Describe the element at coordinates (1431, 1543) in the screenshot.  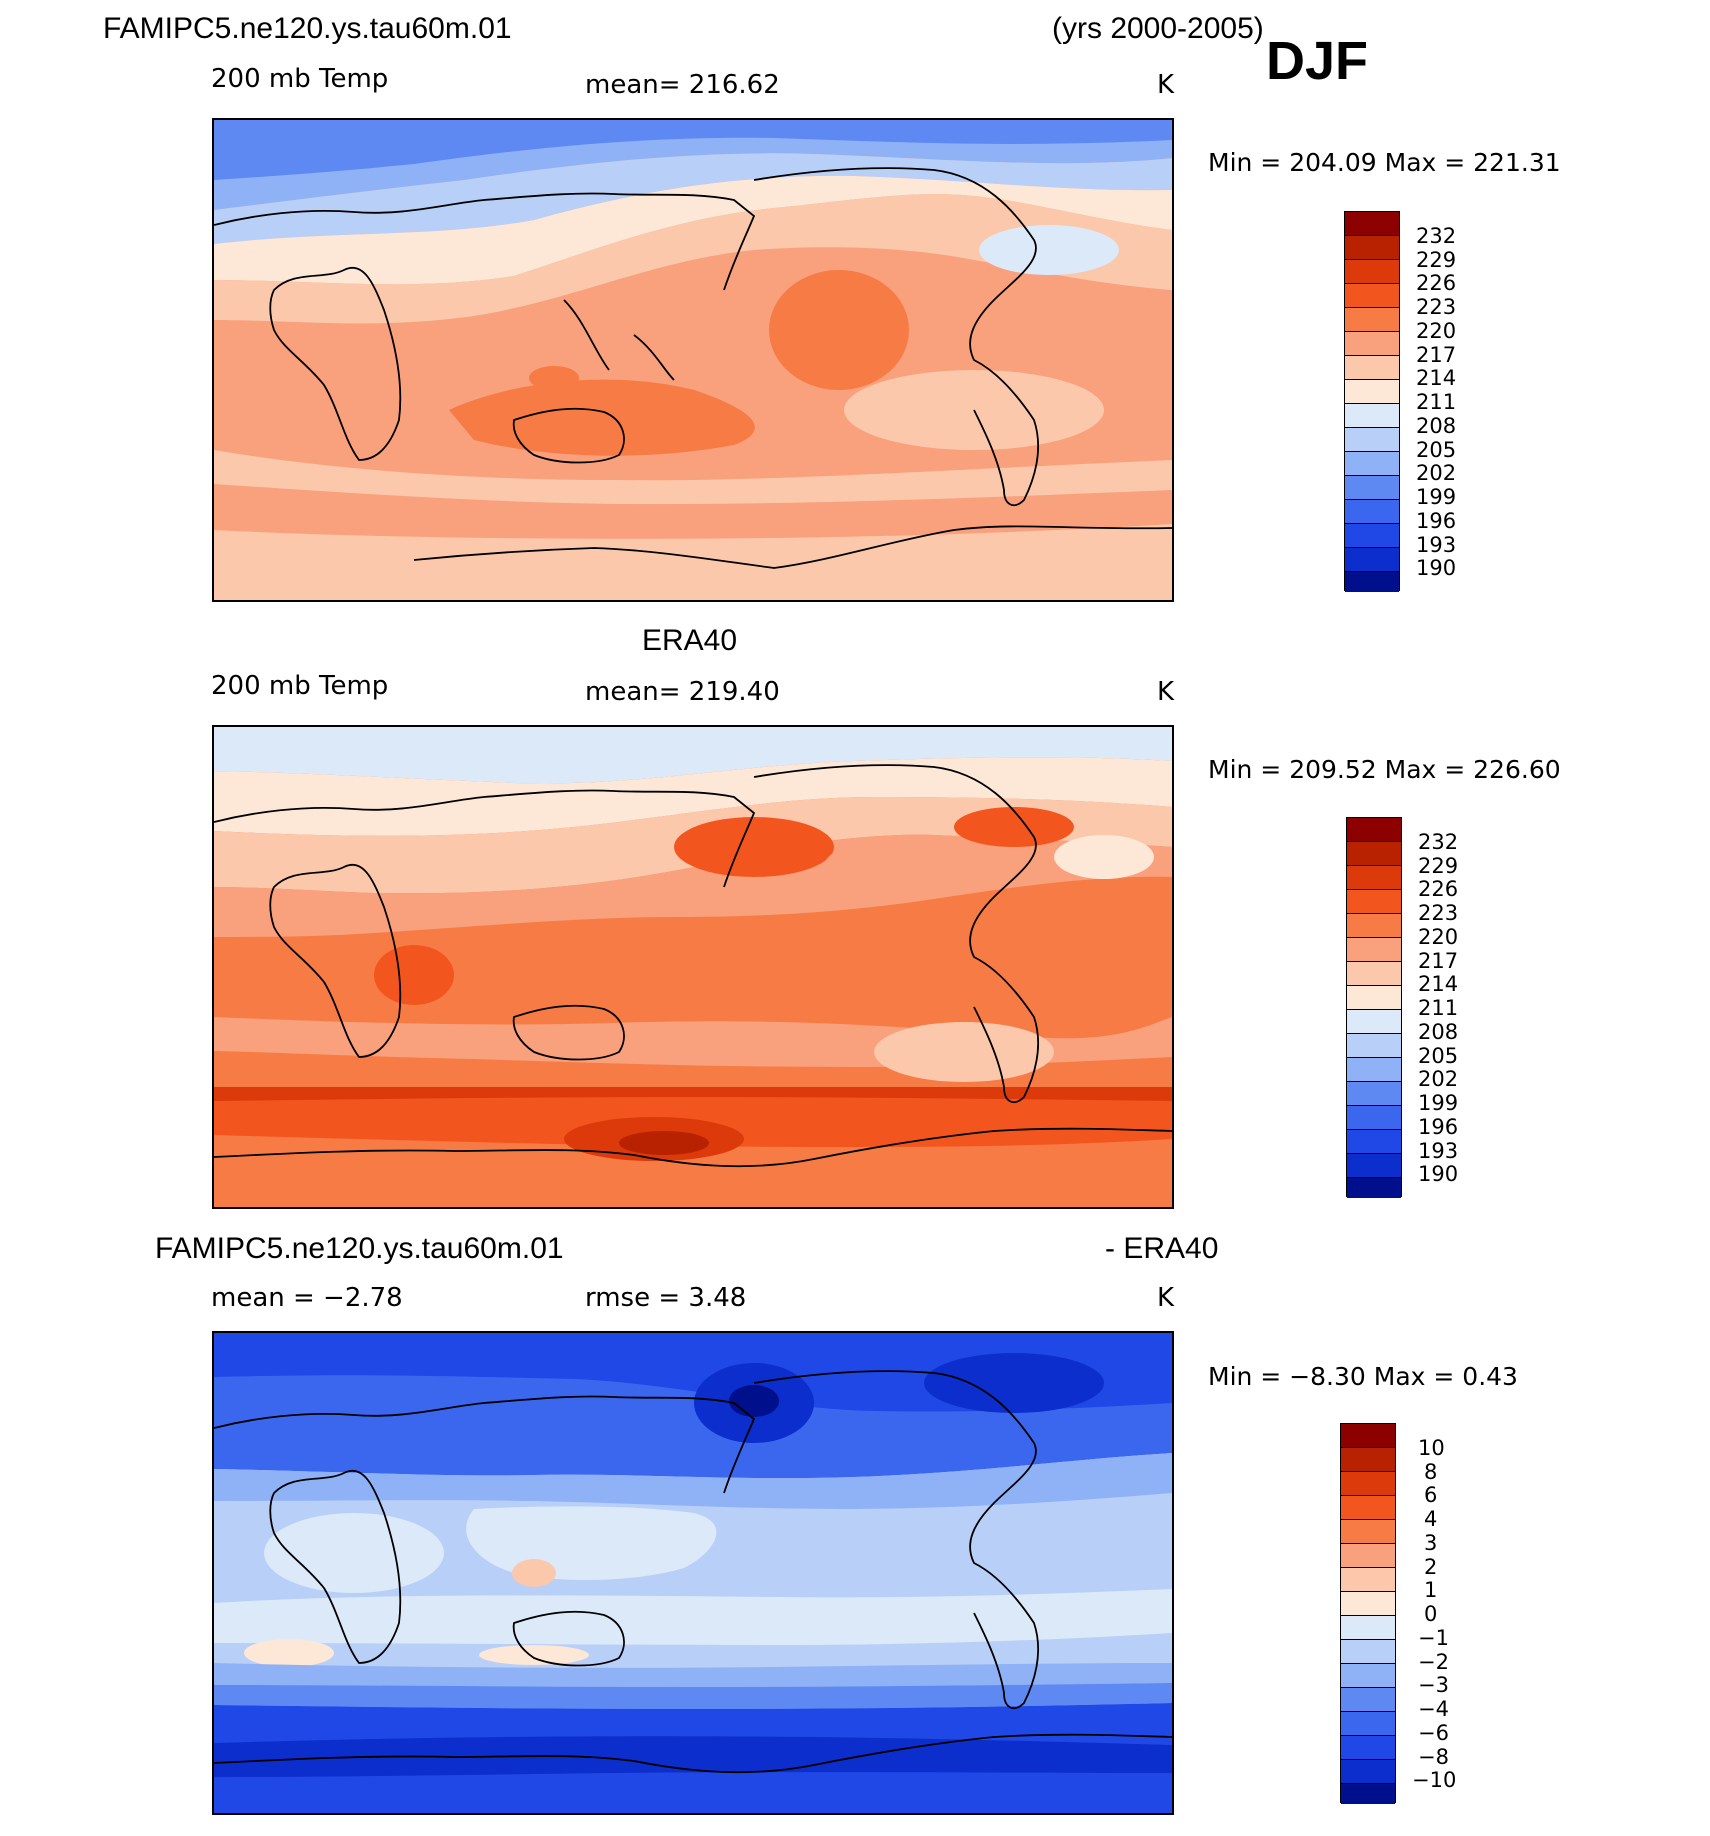
I see `colorbar-tick-label: 3` at that location.